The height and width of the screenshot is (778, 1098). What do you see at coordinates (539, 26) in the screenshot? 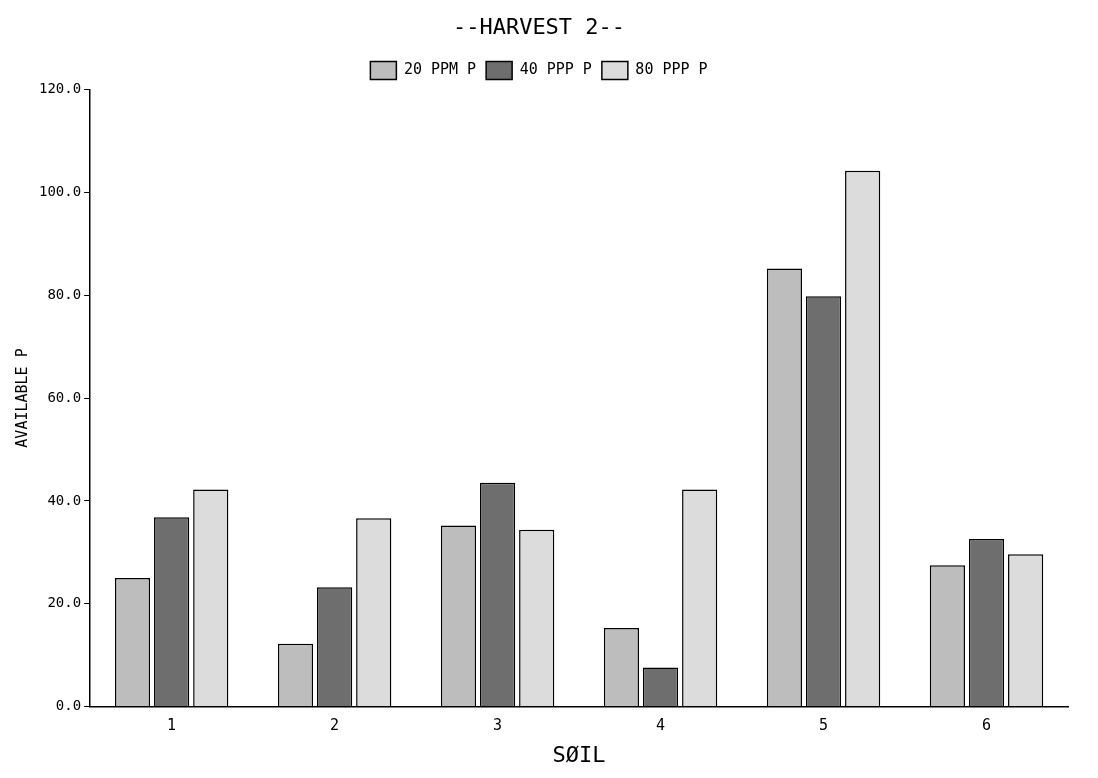
I see `chart-title: --HARVEST 2--` at bounding box center [539, 26].